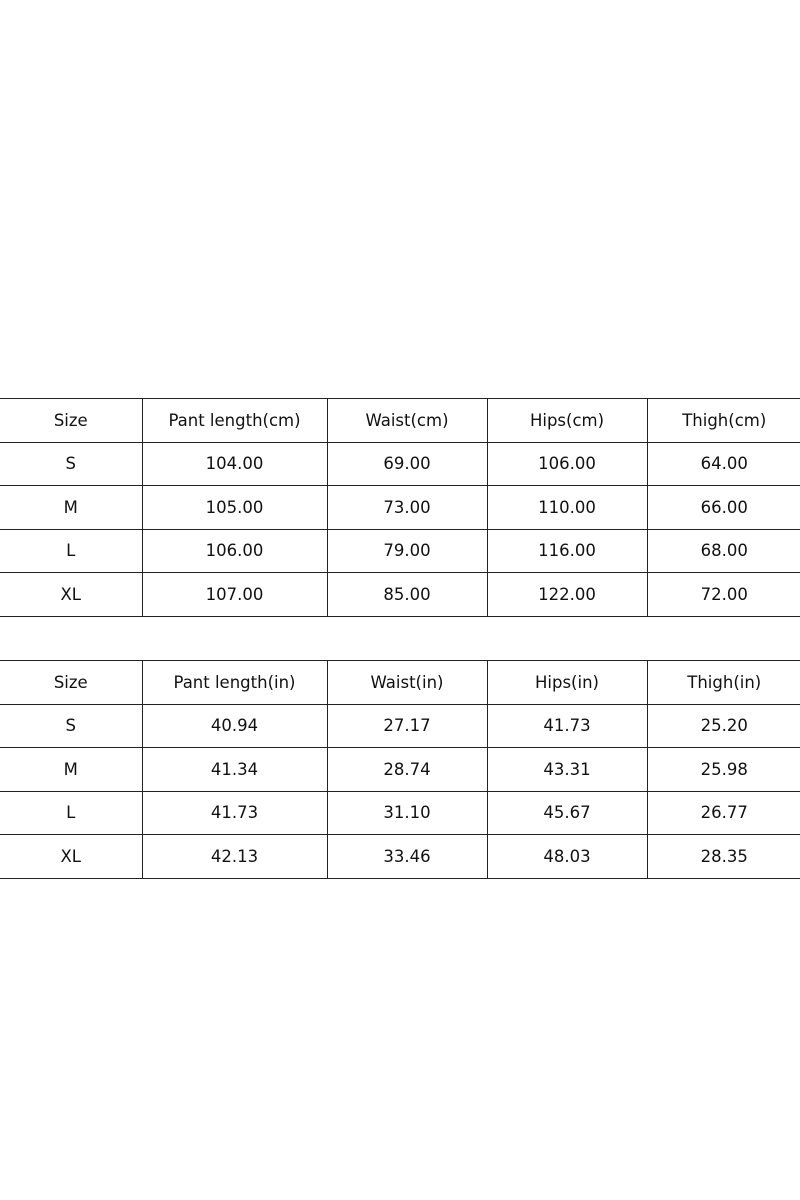  What do you see at coordinates (407, 682) in the screenshot?
I see `column-header: Waist(in)` at bounding box center [407, 682].